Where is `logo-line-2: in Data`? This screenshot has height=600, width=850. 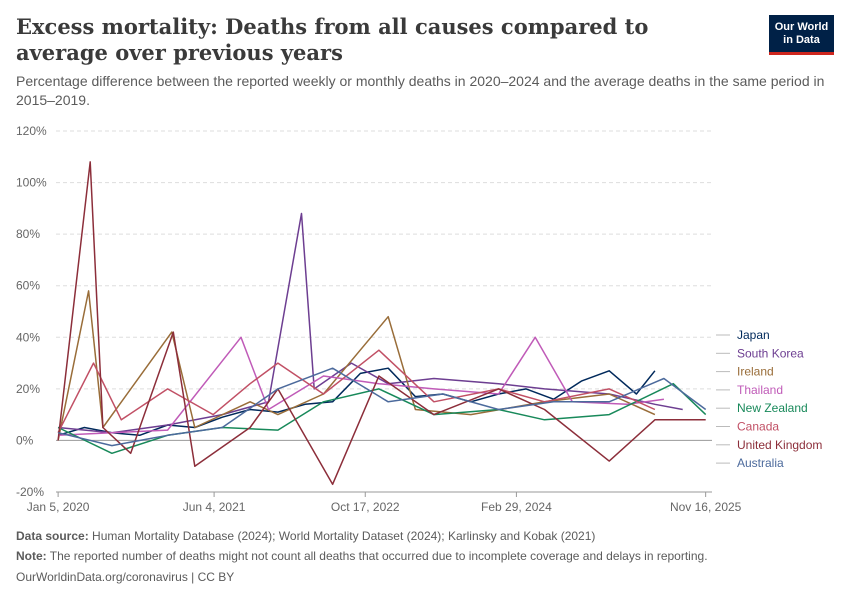 logo-line-2: in Data is located at coordinates (801, 39).